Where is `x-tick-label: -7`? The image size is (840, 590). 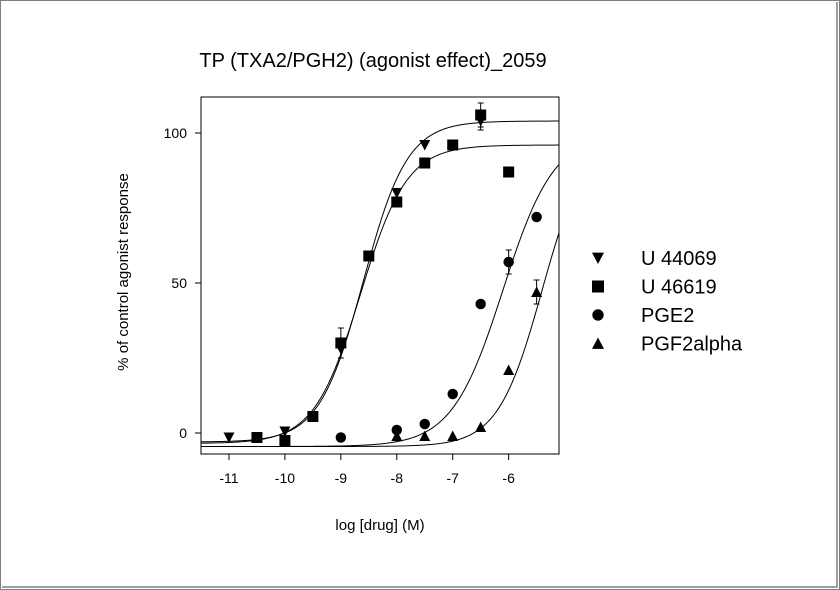 x-tick-label: -7 is located at coordinates (452, 478).